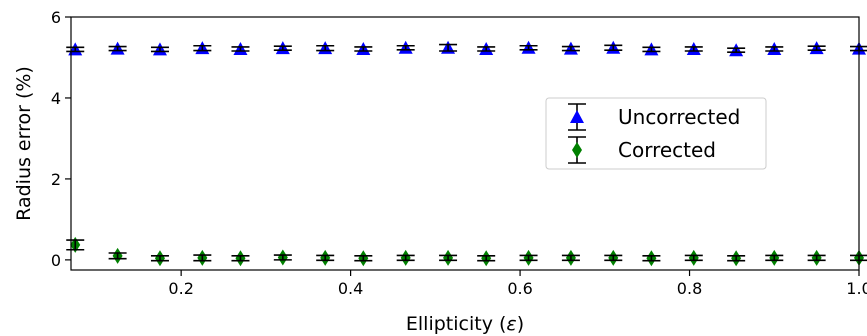 The image size is (867, 336). I want to click on y-tick-label: 0, so click(56, 260).